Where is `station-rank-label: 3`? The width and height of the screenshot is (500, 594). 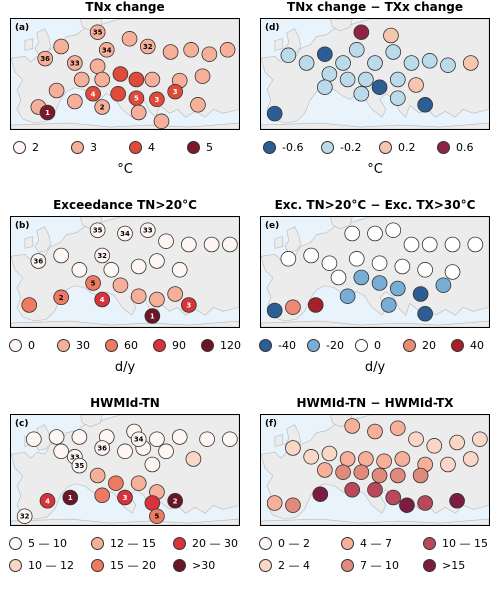
station-rank-label: 3 is located at coordinates (188, 306).